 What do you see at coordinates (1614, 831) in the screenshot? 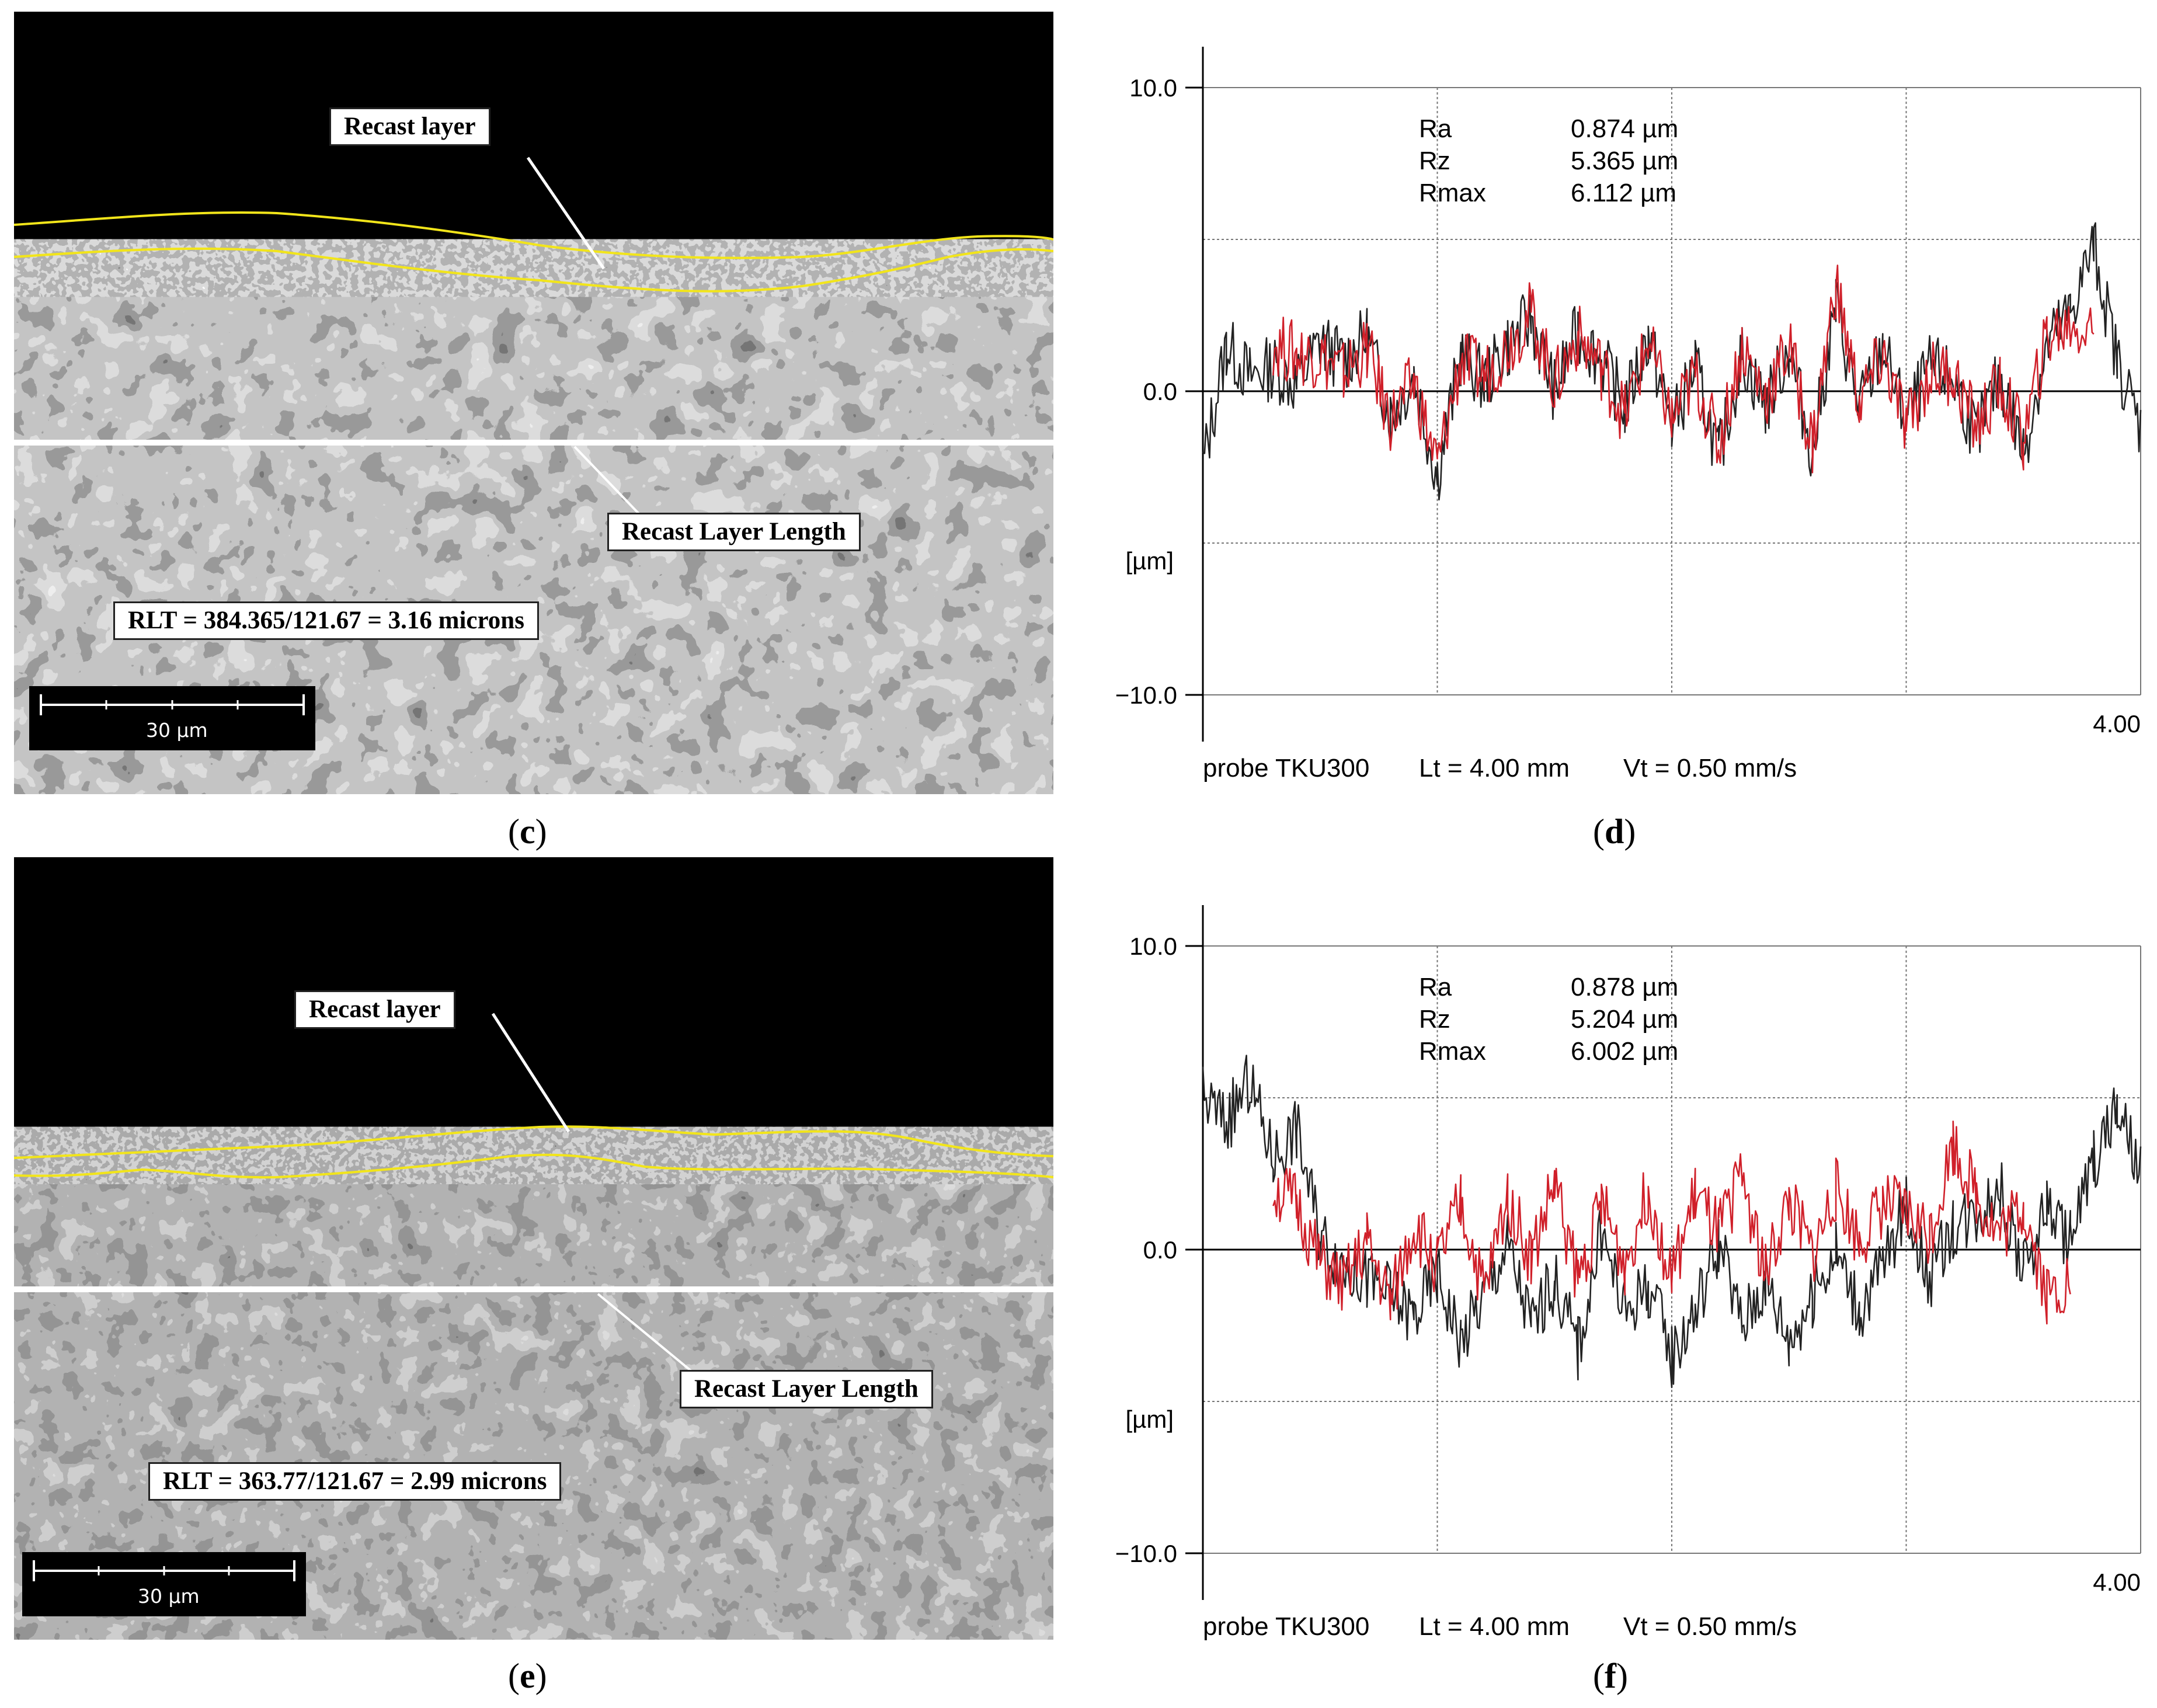
I see `panel-label-d: (d)` at bounding box center [1614, 831].